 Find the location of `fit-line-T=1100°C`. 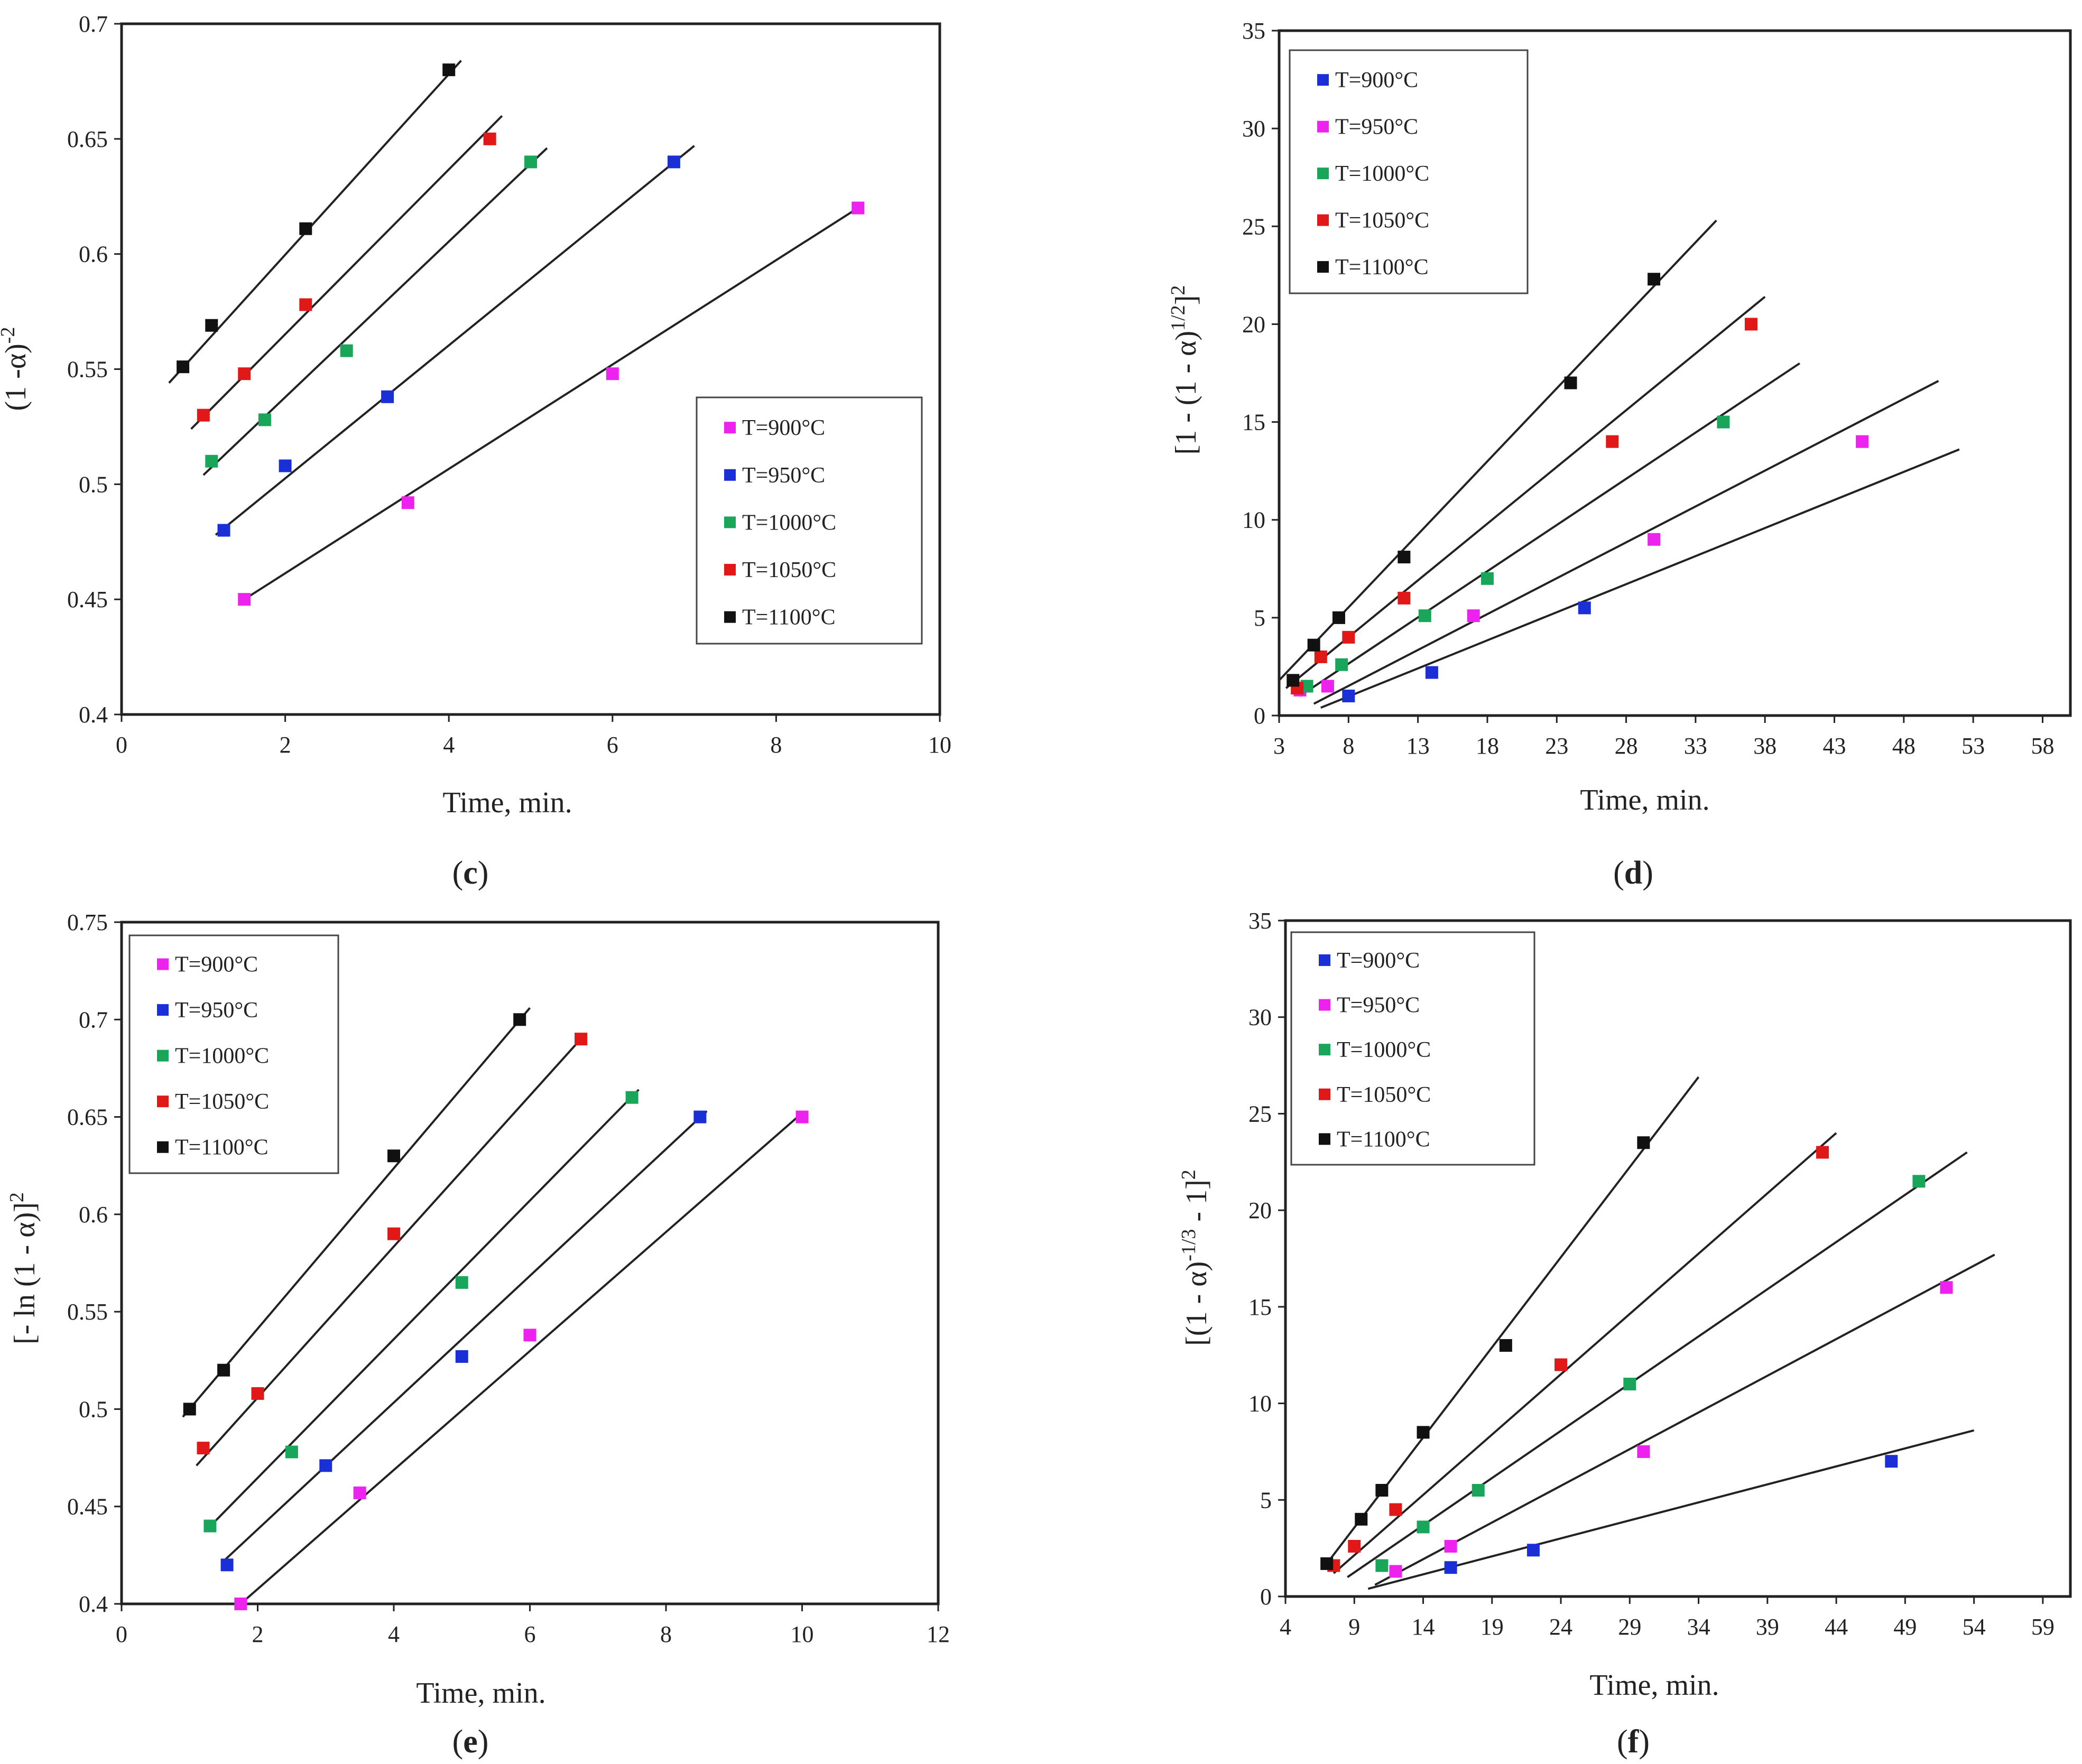

fit-line-T=1100°C is located at coordinates (1513, 1320).